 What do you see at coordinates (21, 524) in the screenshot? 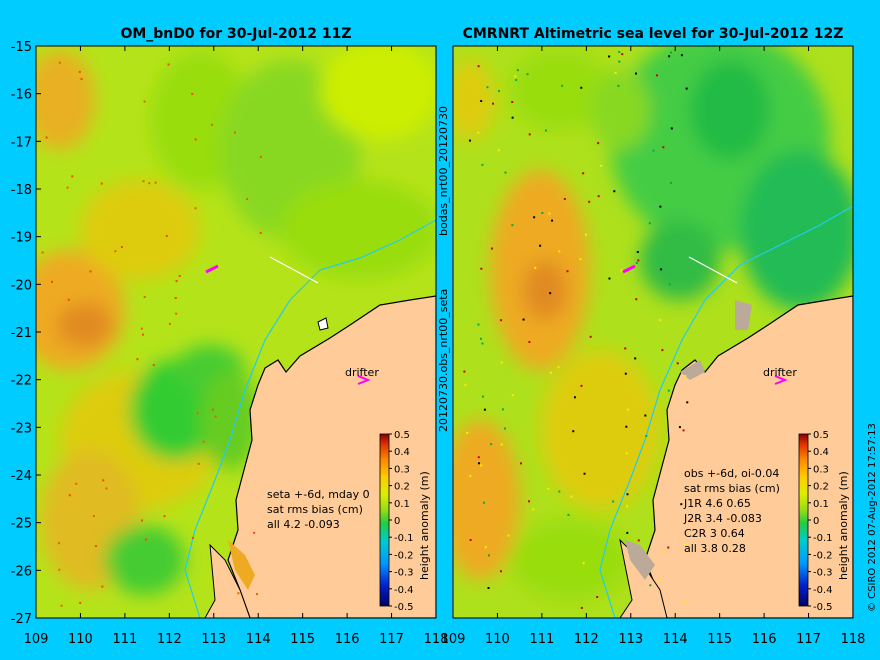
I see `left-y-tick-label: -25` at bounding box center [21, 524].